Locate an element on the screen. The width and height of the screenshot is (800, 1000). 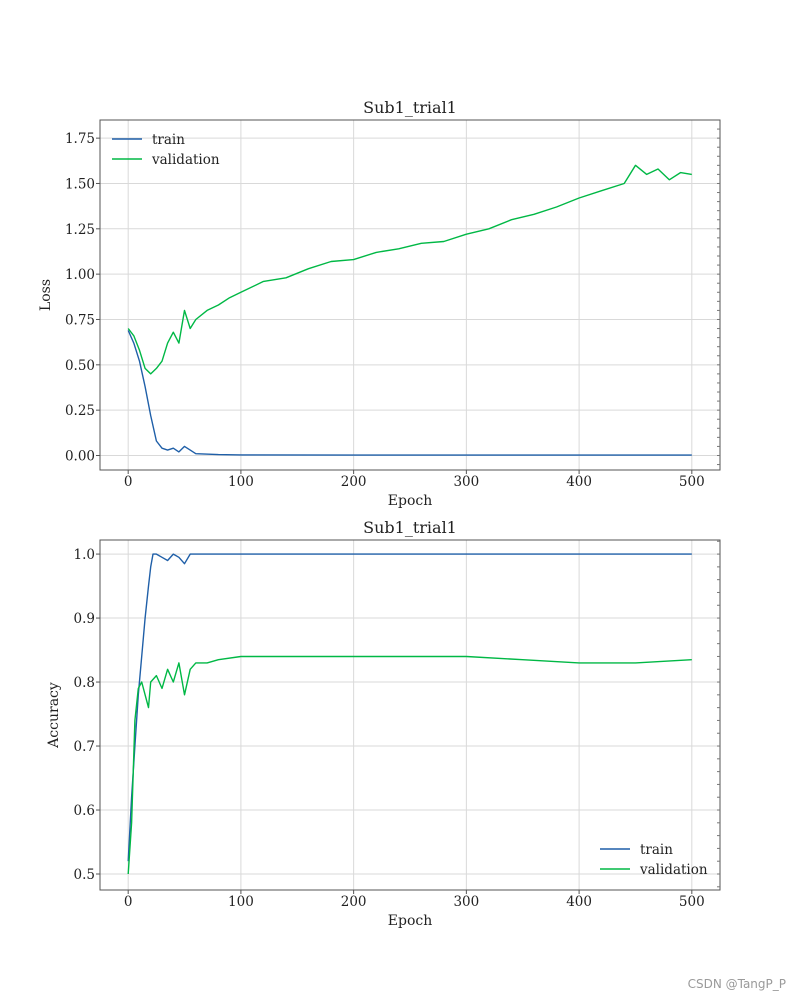
loss-y-tick-label: 0.25 is located at coordinates (80, 411).